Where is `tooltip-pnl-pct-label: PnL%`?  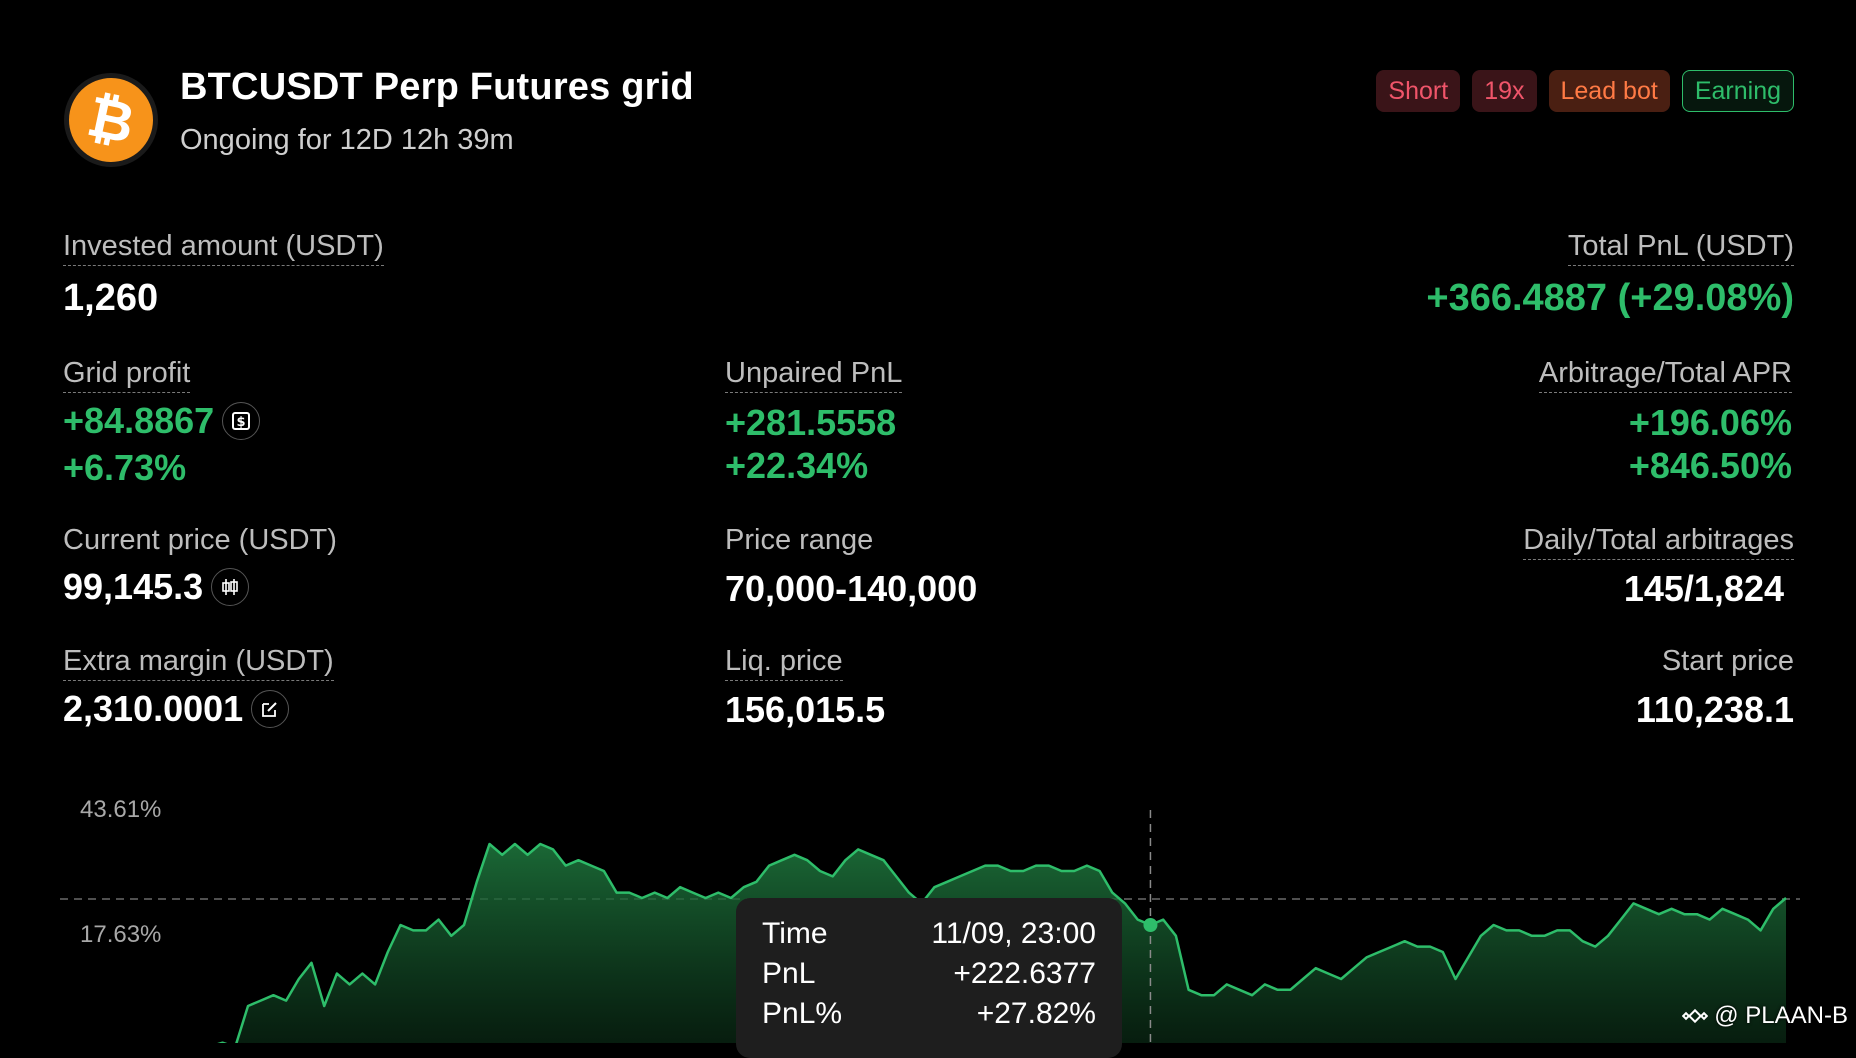
tooltip-pnl-pct-label: PnL% is located at coordinates (802, 1013).